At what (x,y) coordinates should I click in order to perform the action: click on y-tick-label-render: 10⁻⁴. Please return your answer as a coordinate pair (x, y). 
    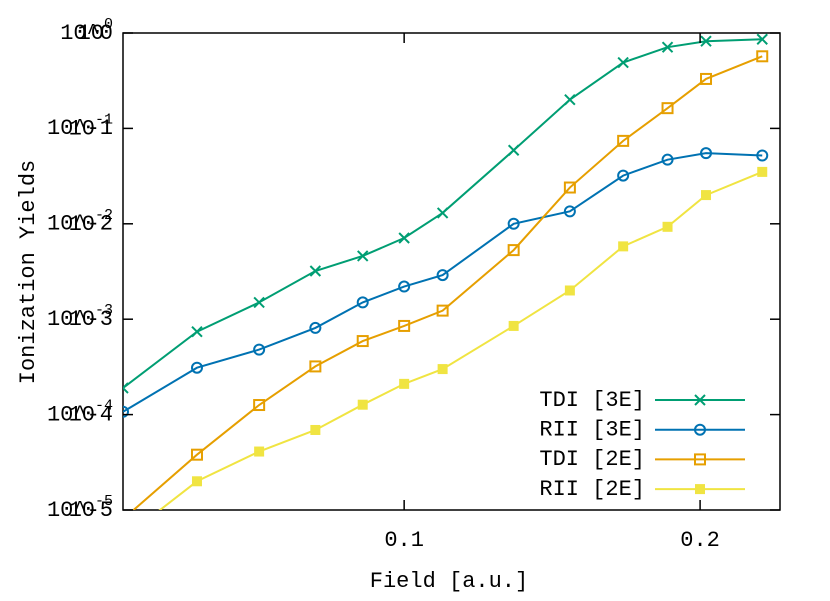
    Looking at the image, I should click on (91, 413).